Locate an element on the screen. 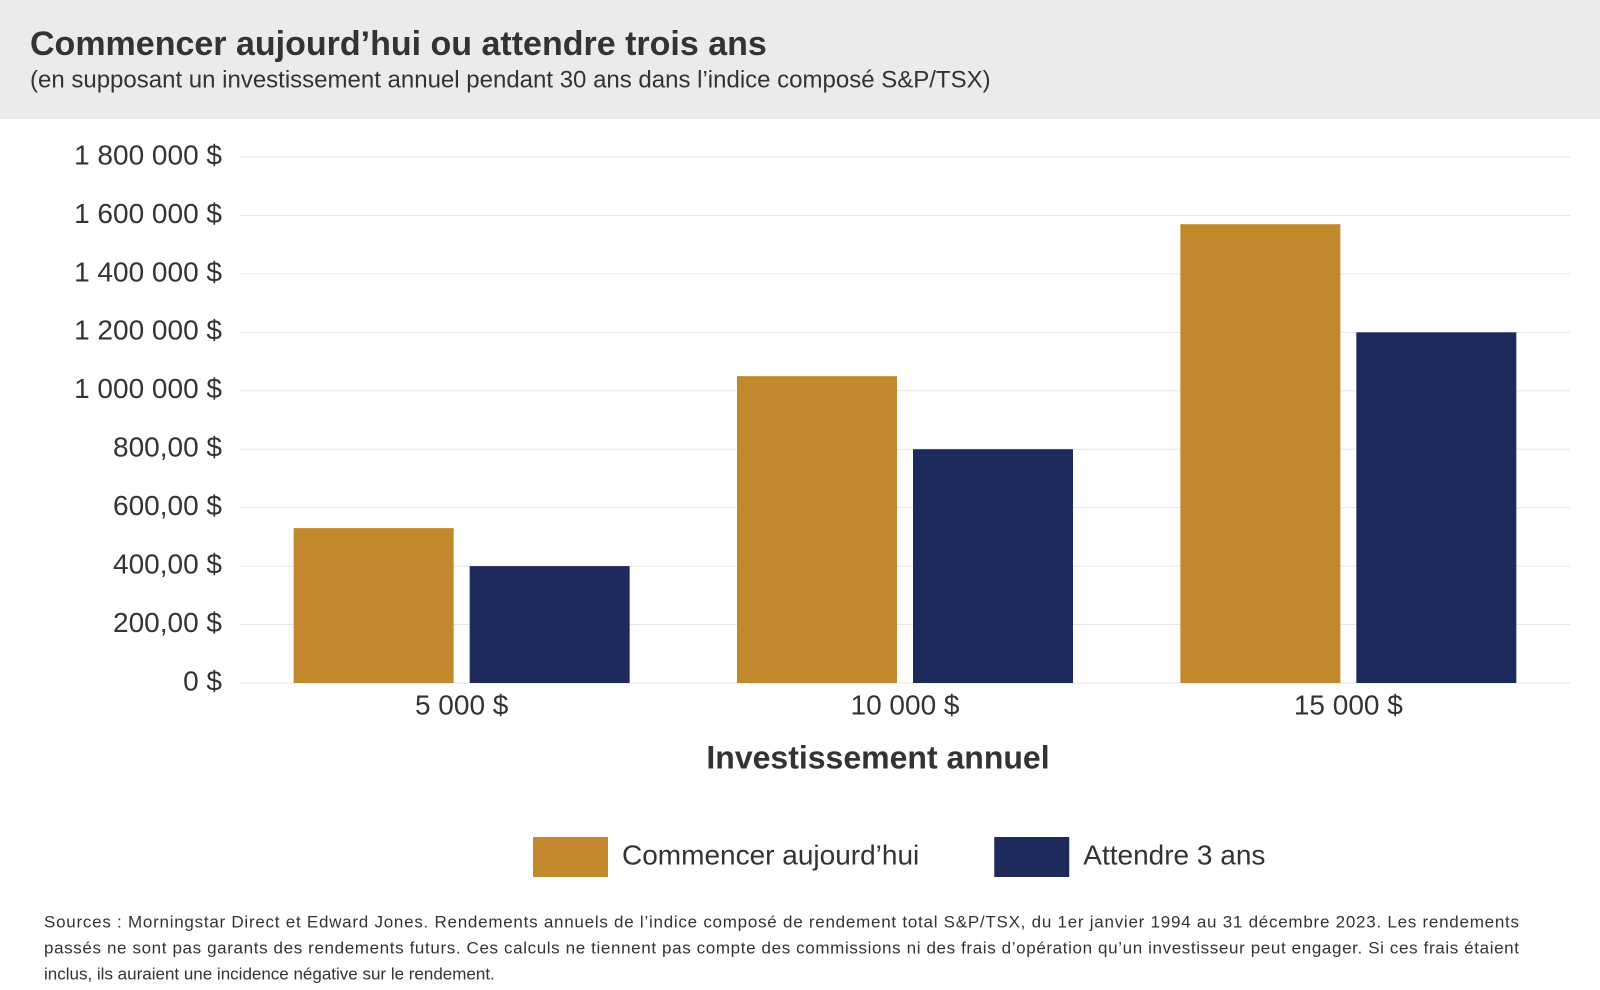 Image resolution: width=1600 pixels, height=990 pixels. x-axis-title: Investissement annuel is located at coordinates (877, 757).